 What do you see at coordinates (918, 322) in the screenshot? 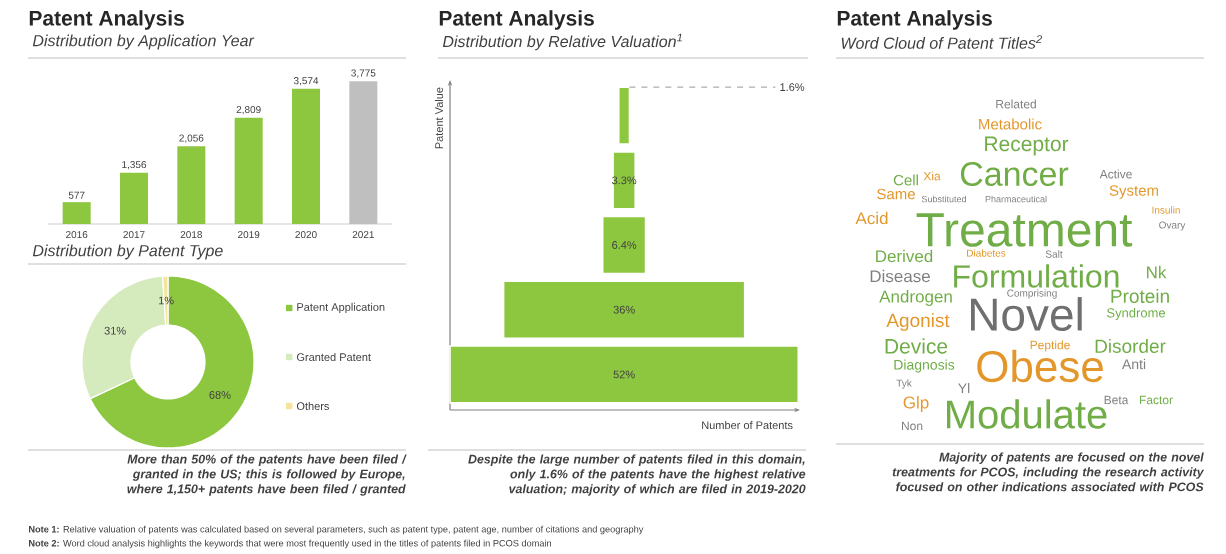
I see `category-label: Agonist` at bounding box center [918, 322].